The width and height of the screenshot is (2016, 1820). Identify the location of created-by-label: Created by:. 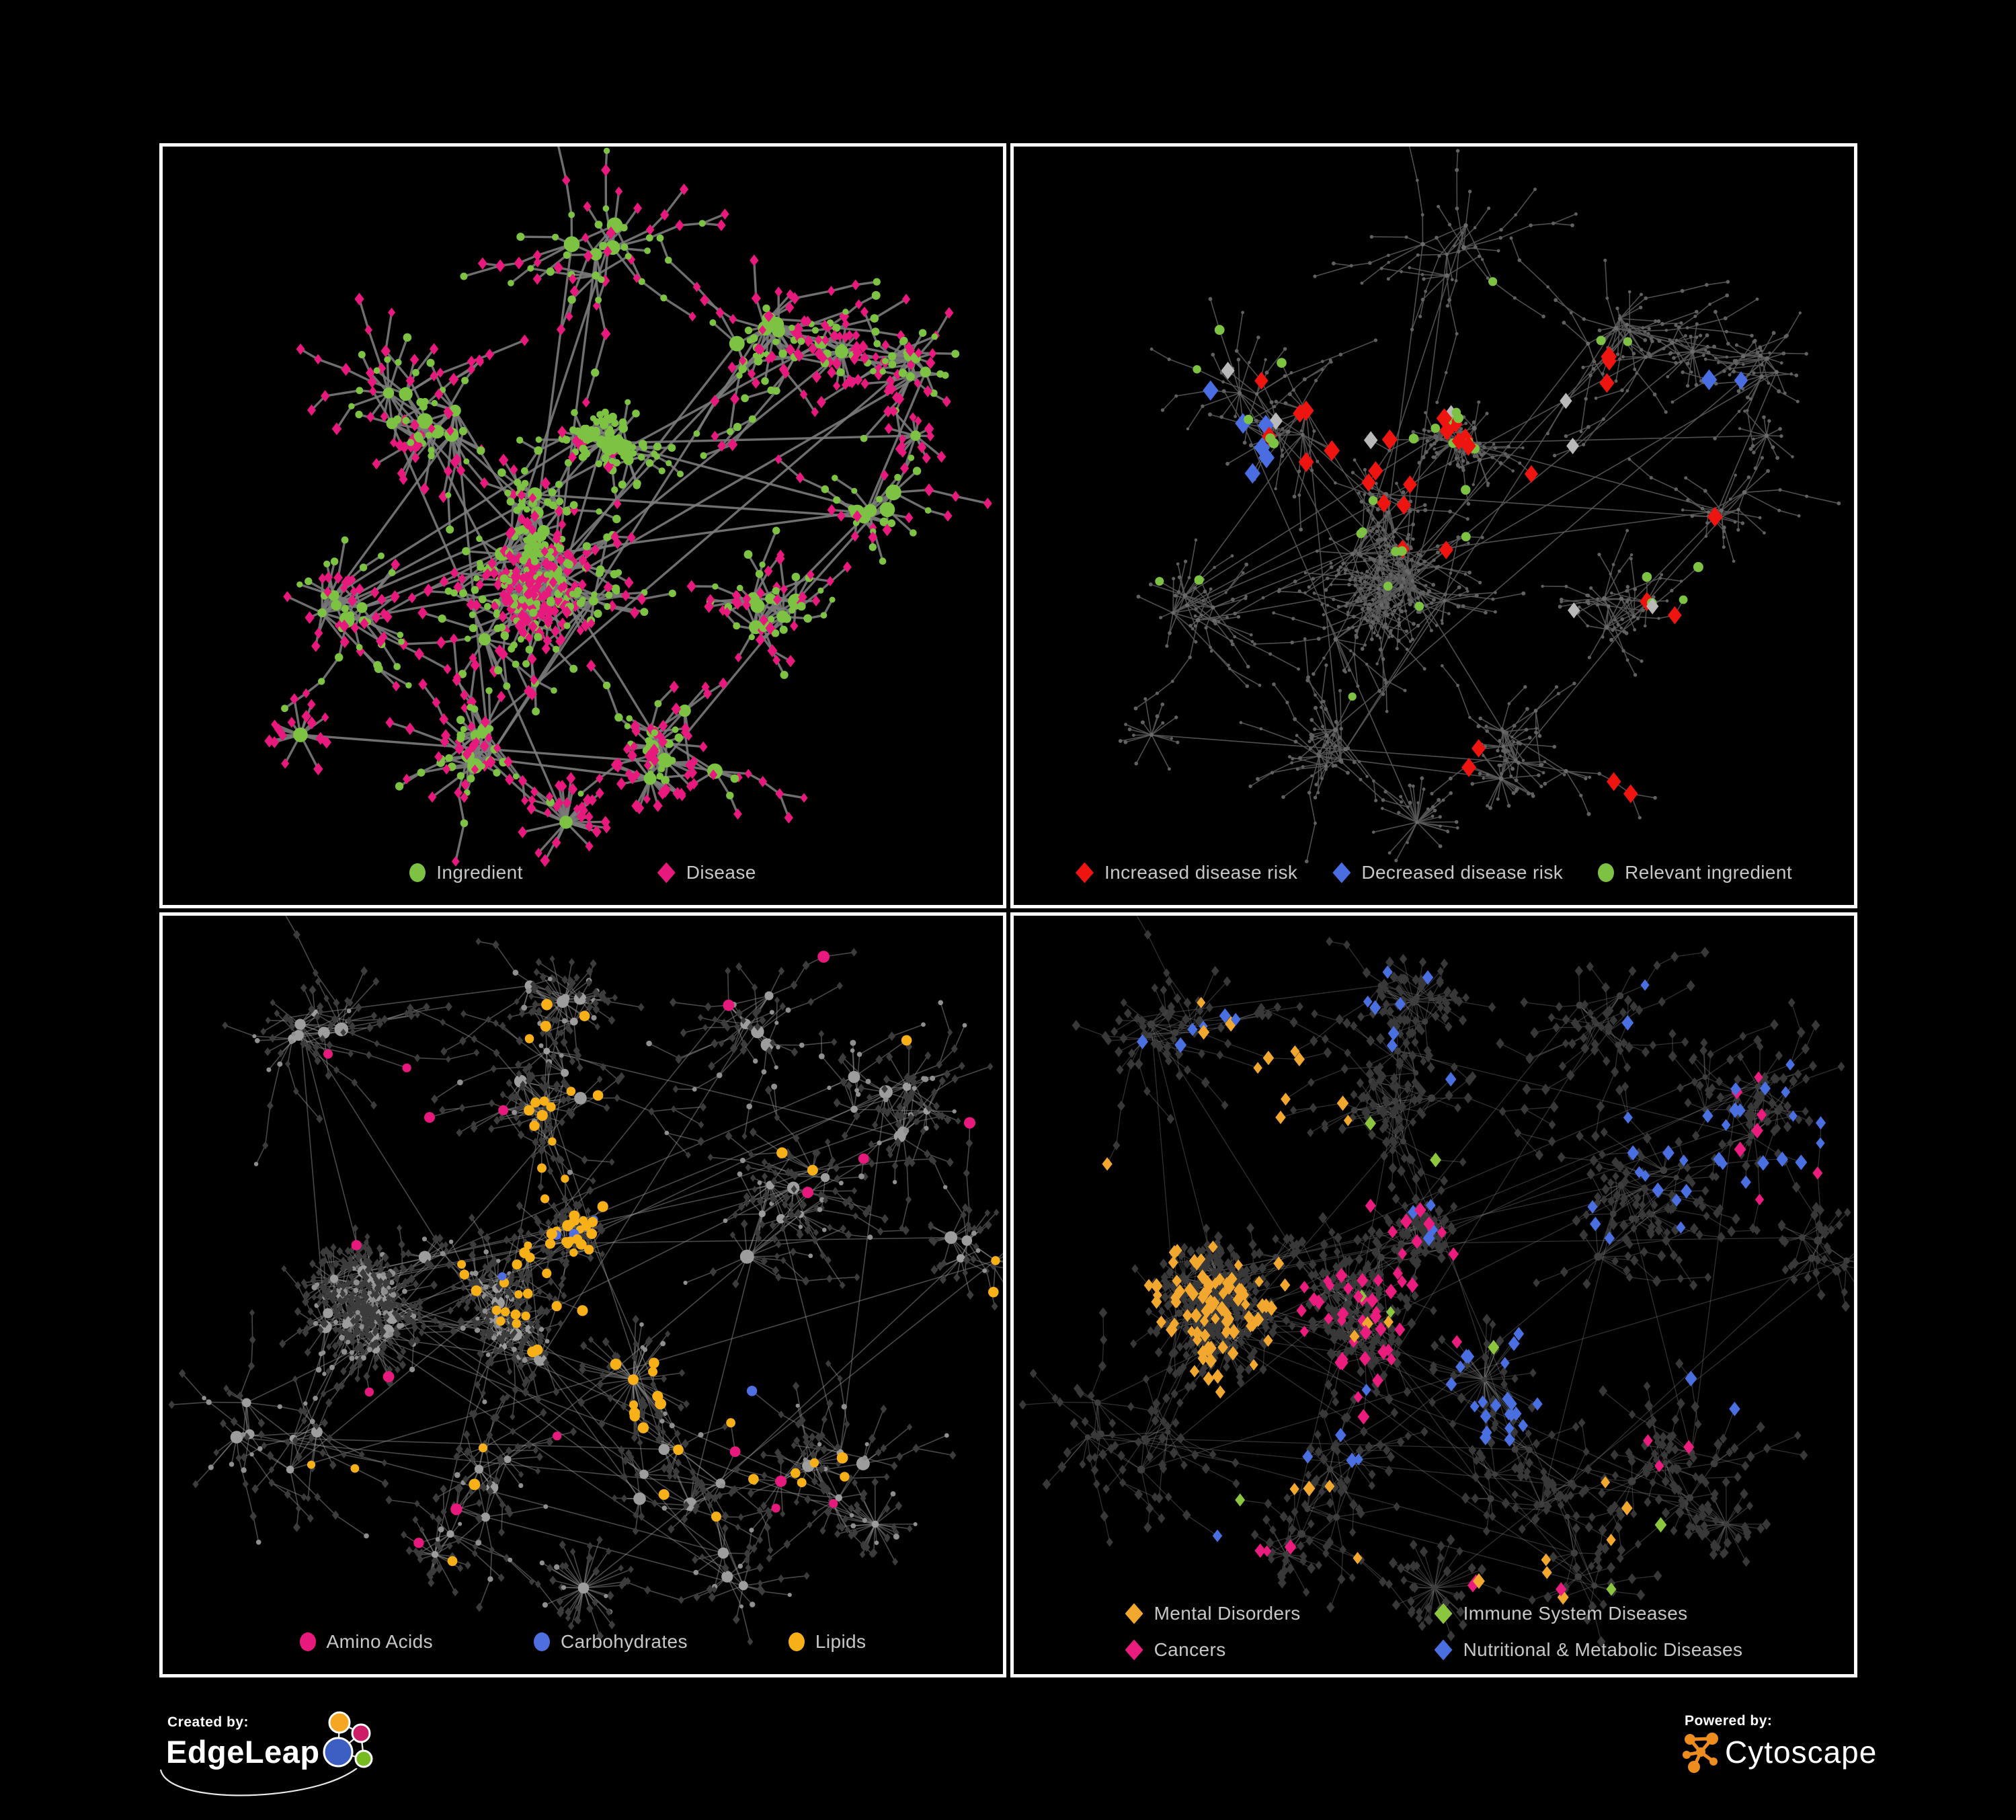
(208, 1722).